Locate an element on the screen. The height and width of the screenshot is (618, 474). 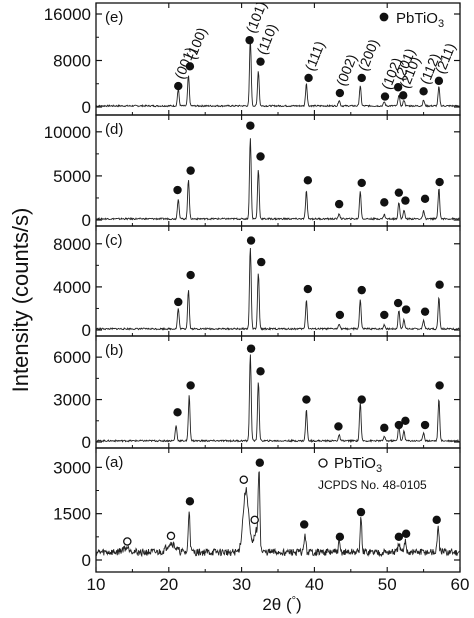
legend-filled-marker is located at coordinates (384, 17).